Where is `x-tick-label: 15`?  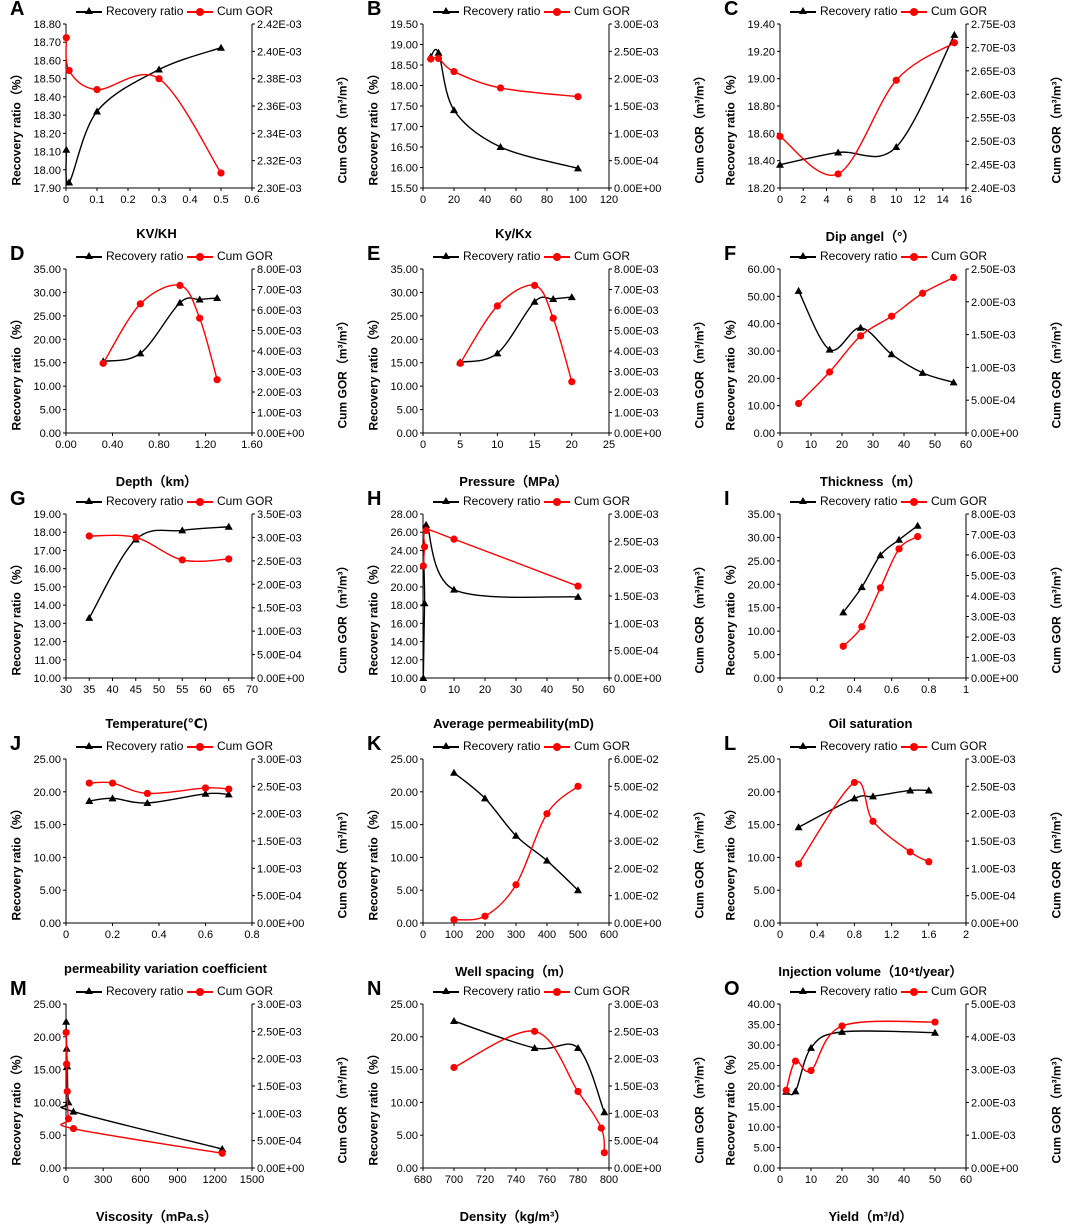
x-tick-label: 15 is located at coordinates (534, 445).